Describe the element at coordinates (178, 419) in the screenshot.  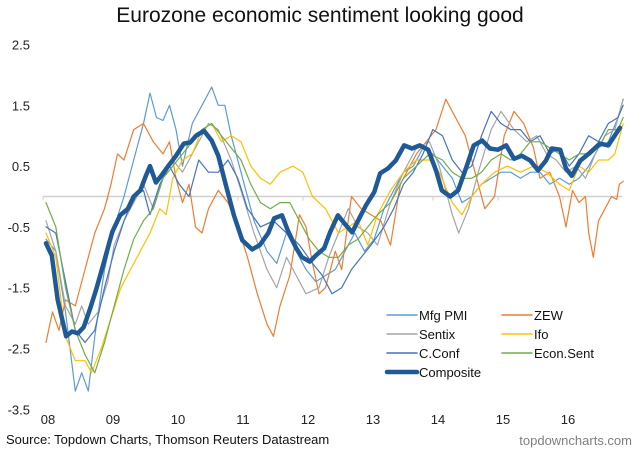
I see `x-tick-label: 10` at that location.